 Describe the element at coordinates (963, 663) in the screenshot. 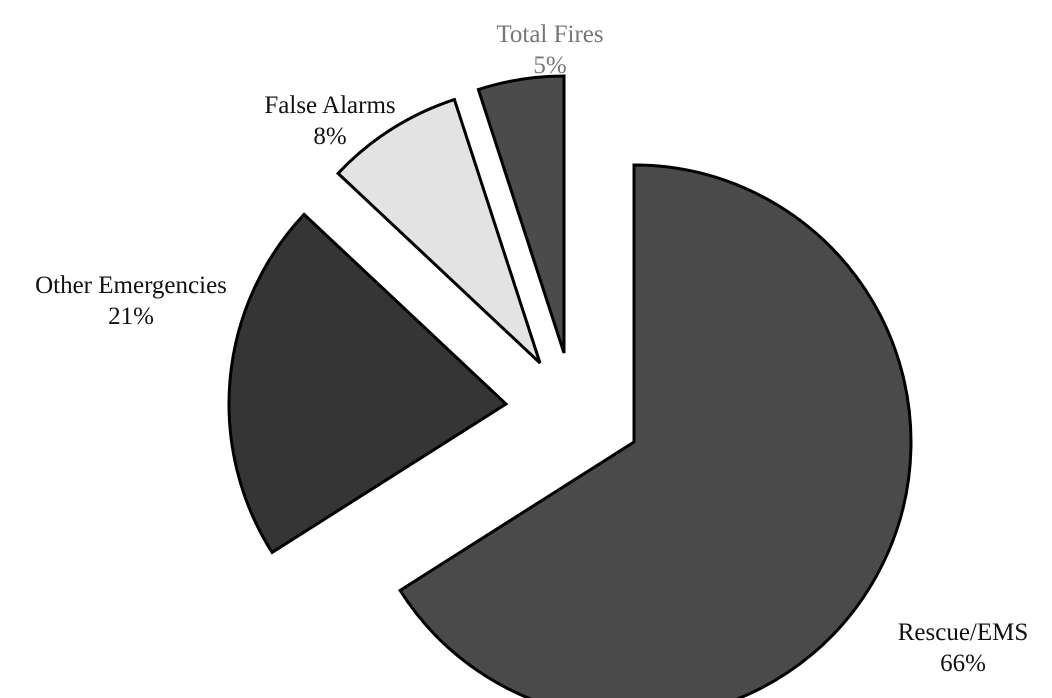

I see `slice-value-label-rescue-ems: 66%` at that location.